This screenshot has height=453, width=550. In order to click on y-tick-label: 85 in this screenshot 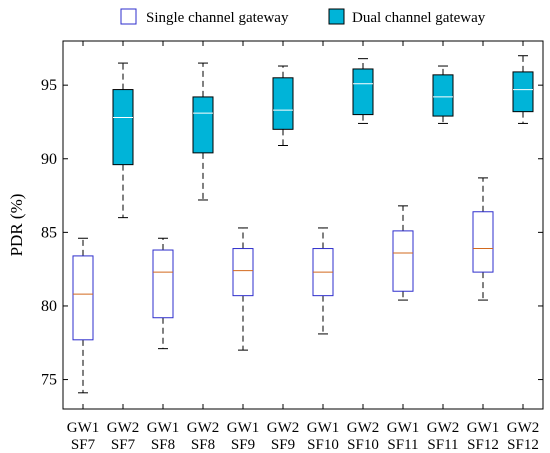, I will do `click(49, 232)`.